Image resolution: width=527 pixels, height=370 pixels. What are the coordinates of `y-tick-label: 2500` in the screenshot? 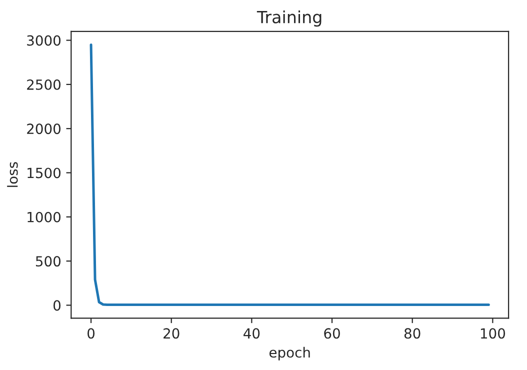 It's located at (43, 84).